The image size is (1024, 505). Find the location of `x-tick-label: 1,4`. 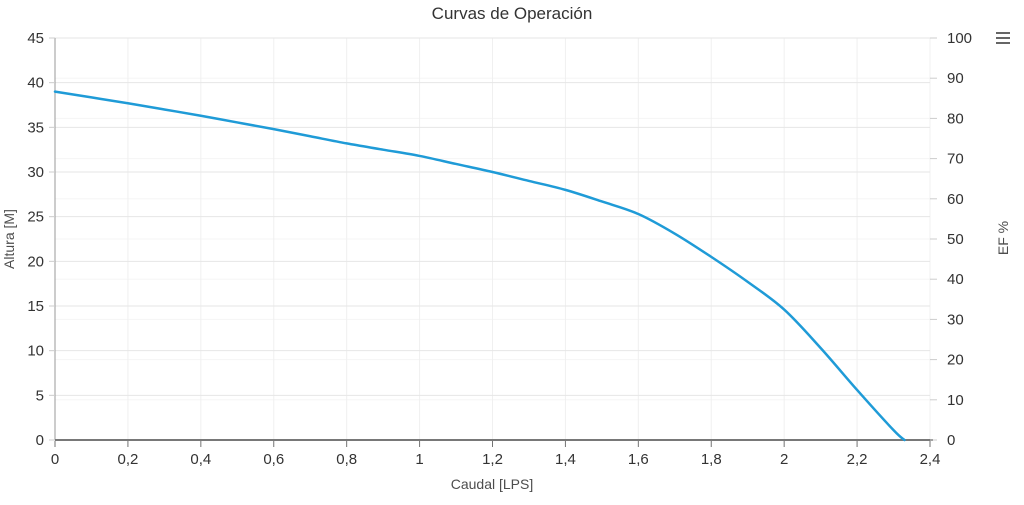

x-tick-label: 1,4 is located at coordinates (565, 459).